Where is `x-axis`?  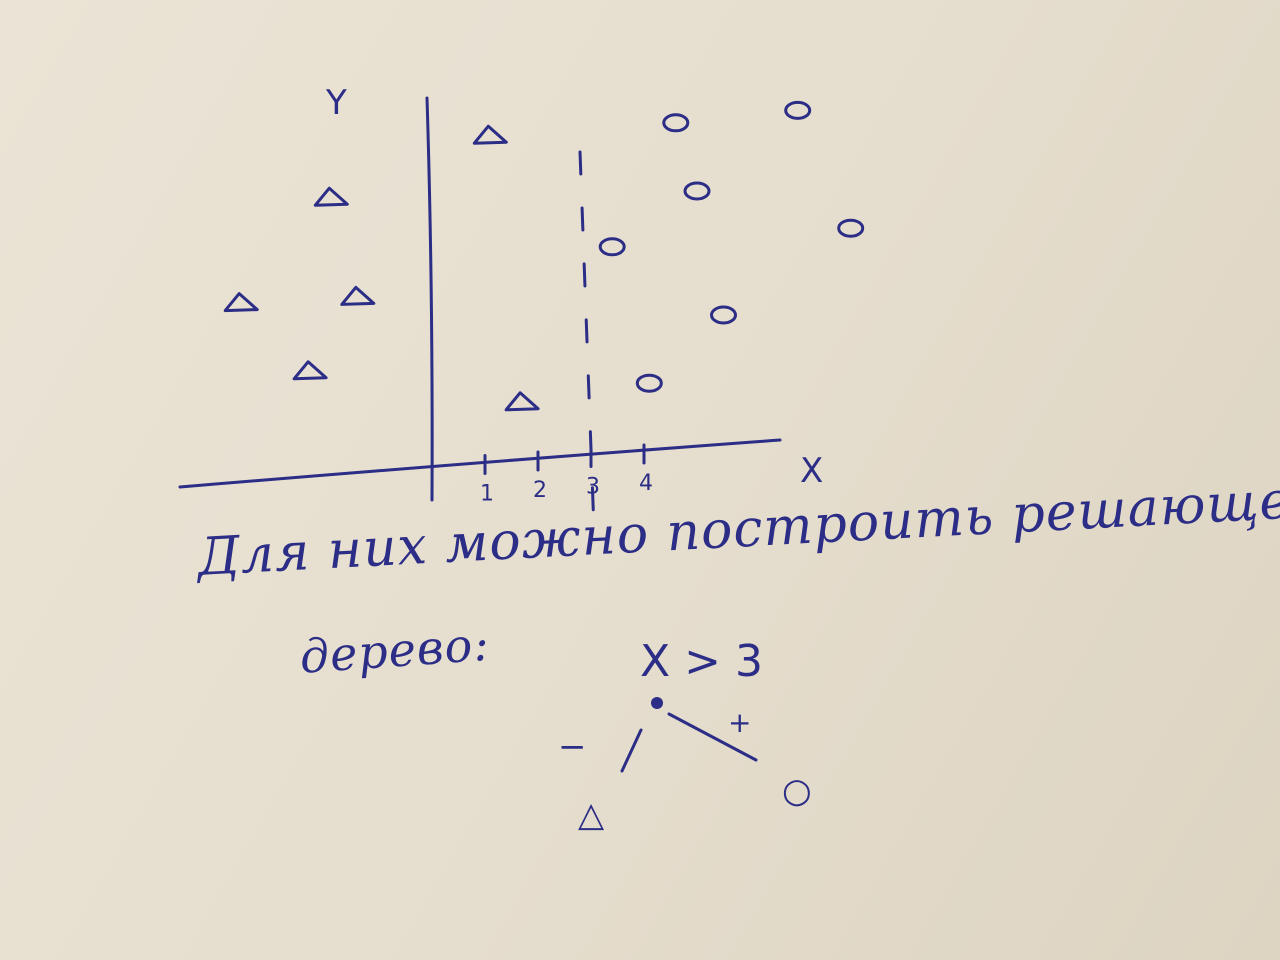 x-axis is located at coordinates (480, 463).